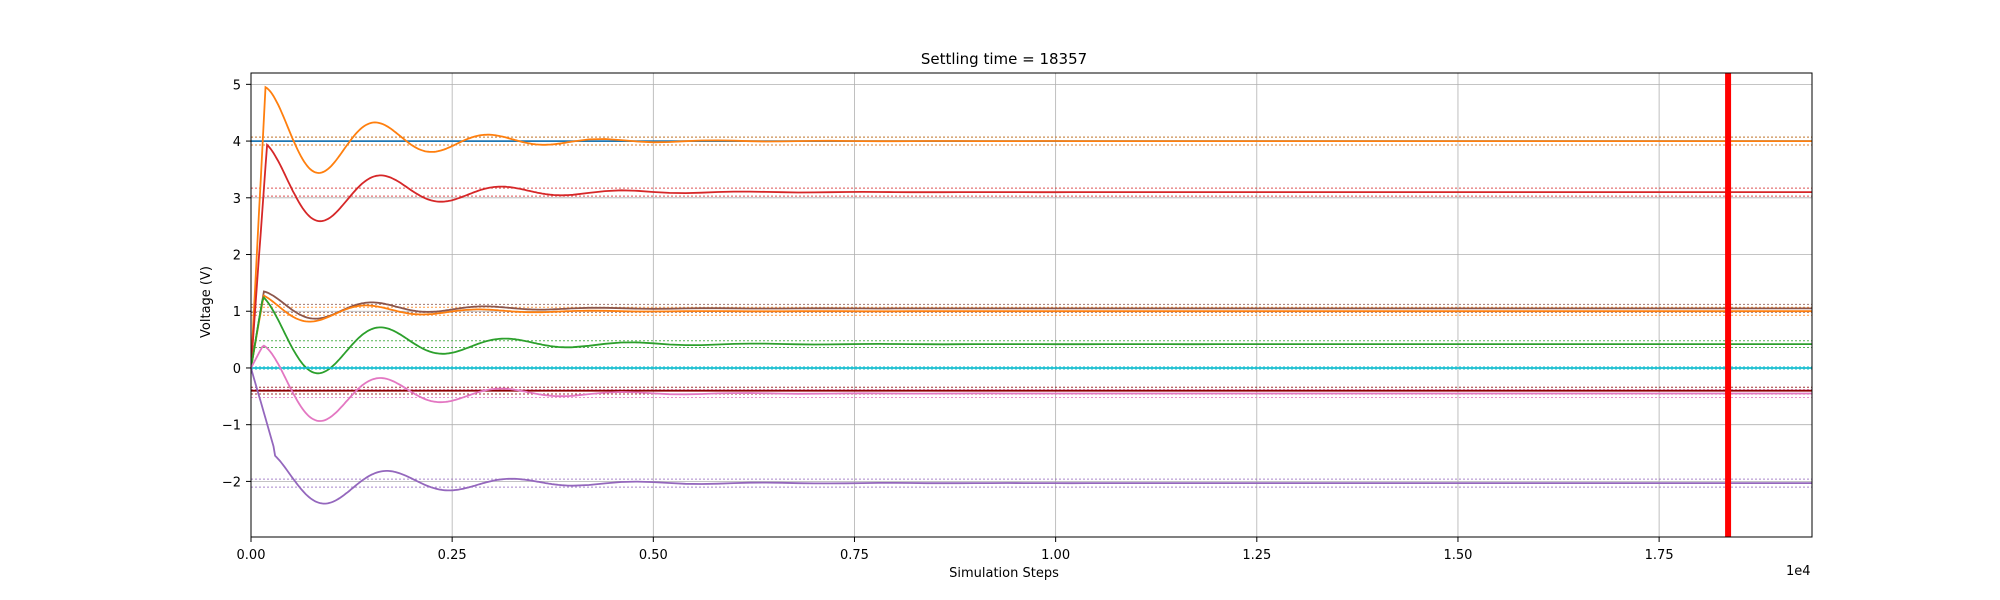  What do you see at coordinates (1798, 571) in the screenshot?
I see `x-axis-offset-label: 1e4` at bounding box center [1798, 571].